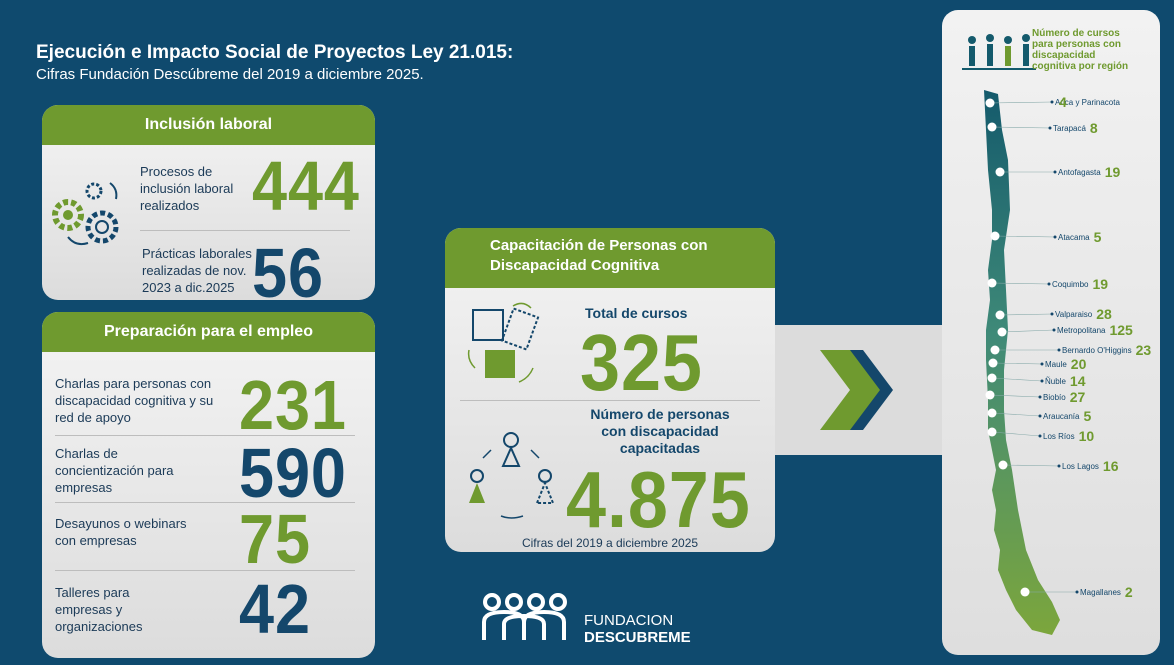 The width and height of the screenshot is (1174, 665). Describe the element at coordinates (1074, 237) in the screenshot. I see `region-name: Atacama` at that location.